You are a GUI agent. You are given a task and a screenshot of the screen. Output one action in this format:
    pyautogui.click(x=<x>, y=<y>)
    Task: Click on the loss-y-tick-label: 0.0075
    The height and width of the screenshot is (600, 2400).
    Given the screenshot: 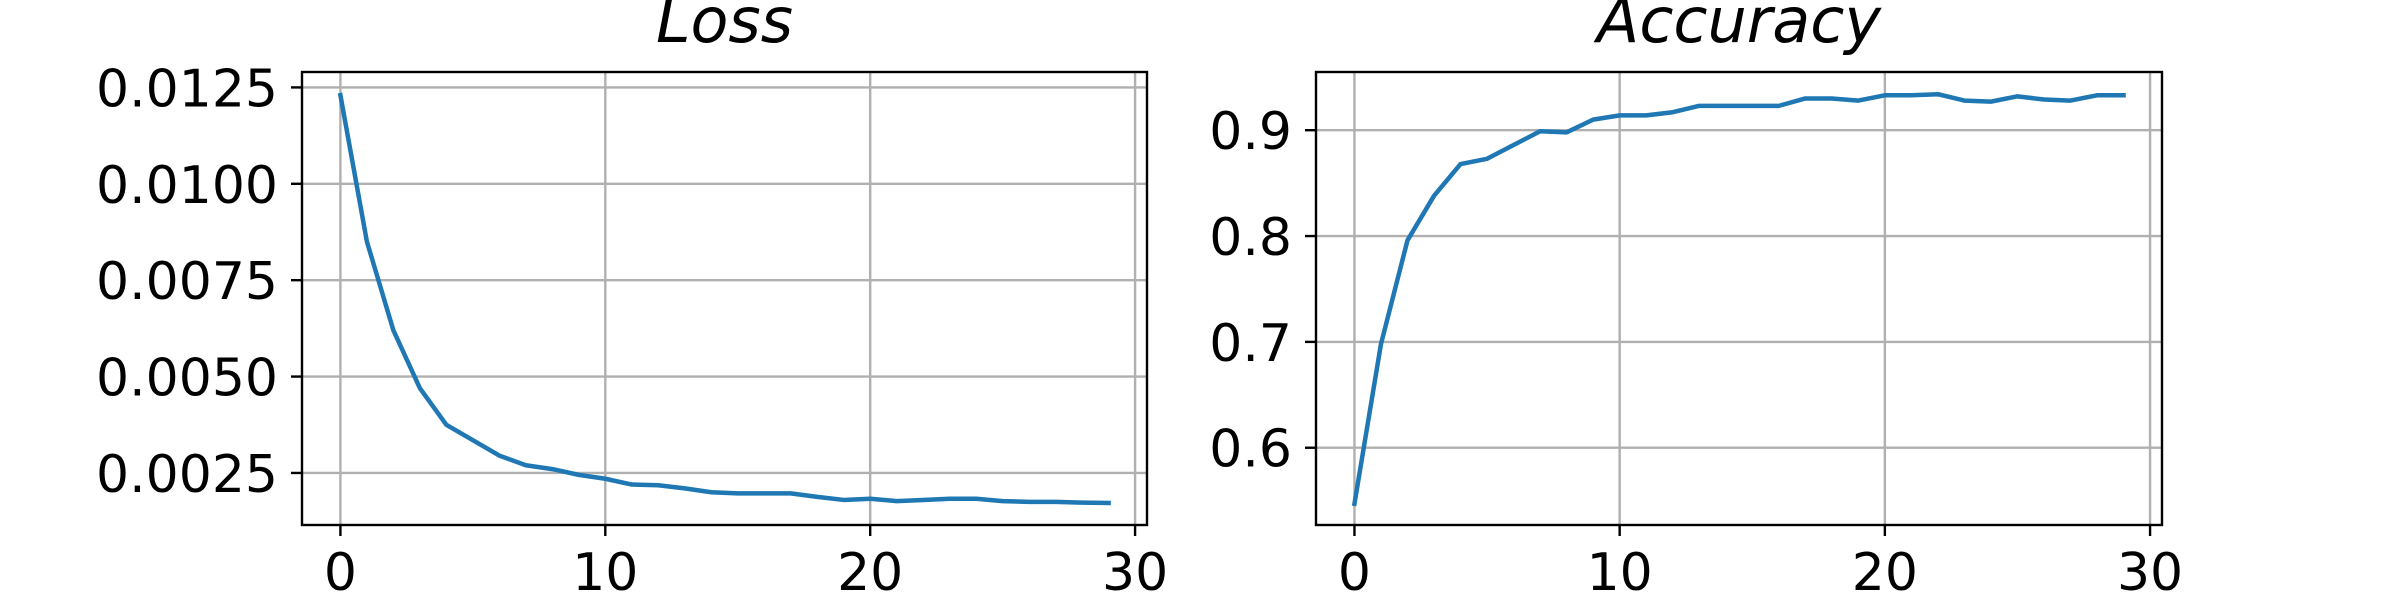 What is the action you would take?
    pyautogui.click(x=187, y=282)
    